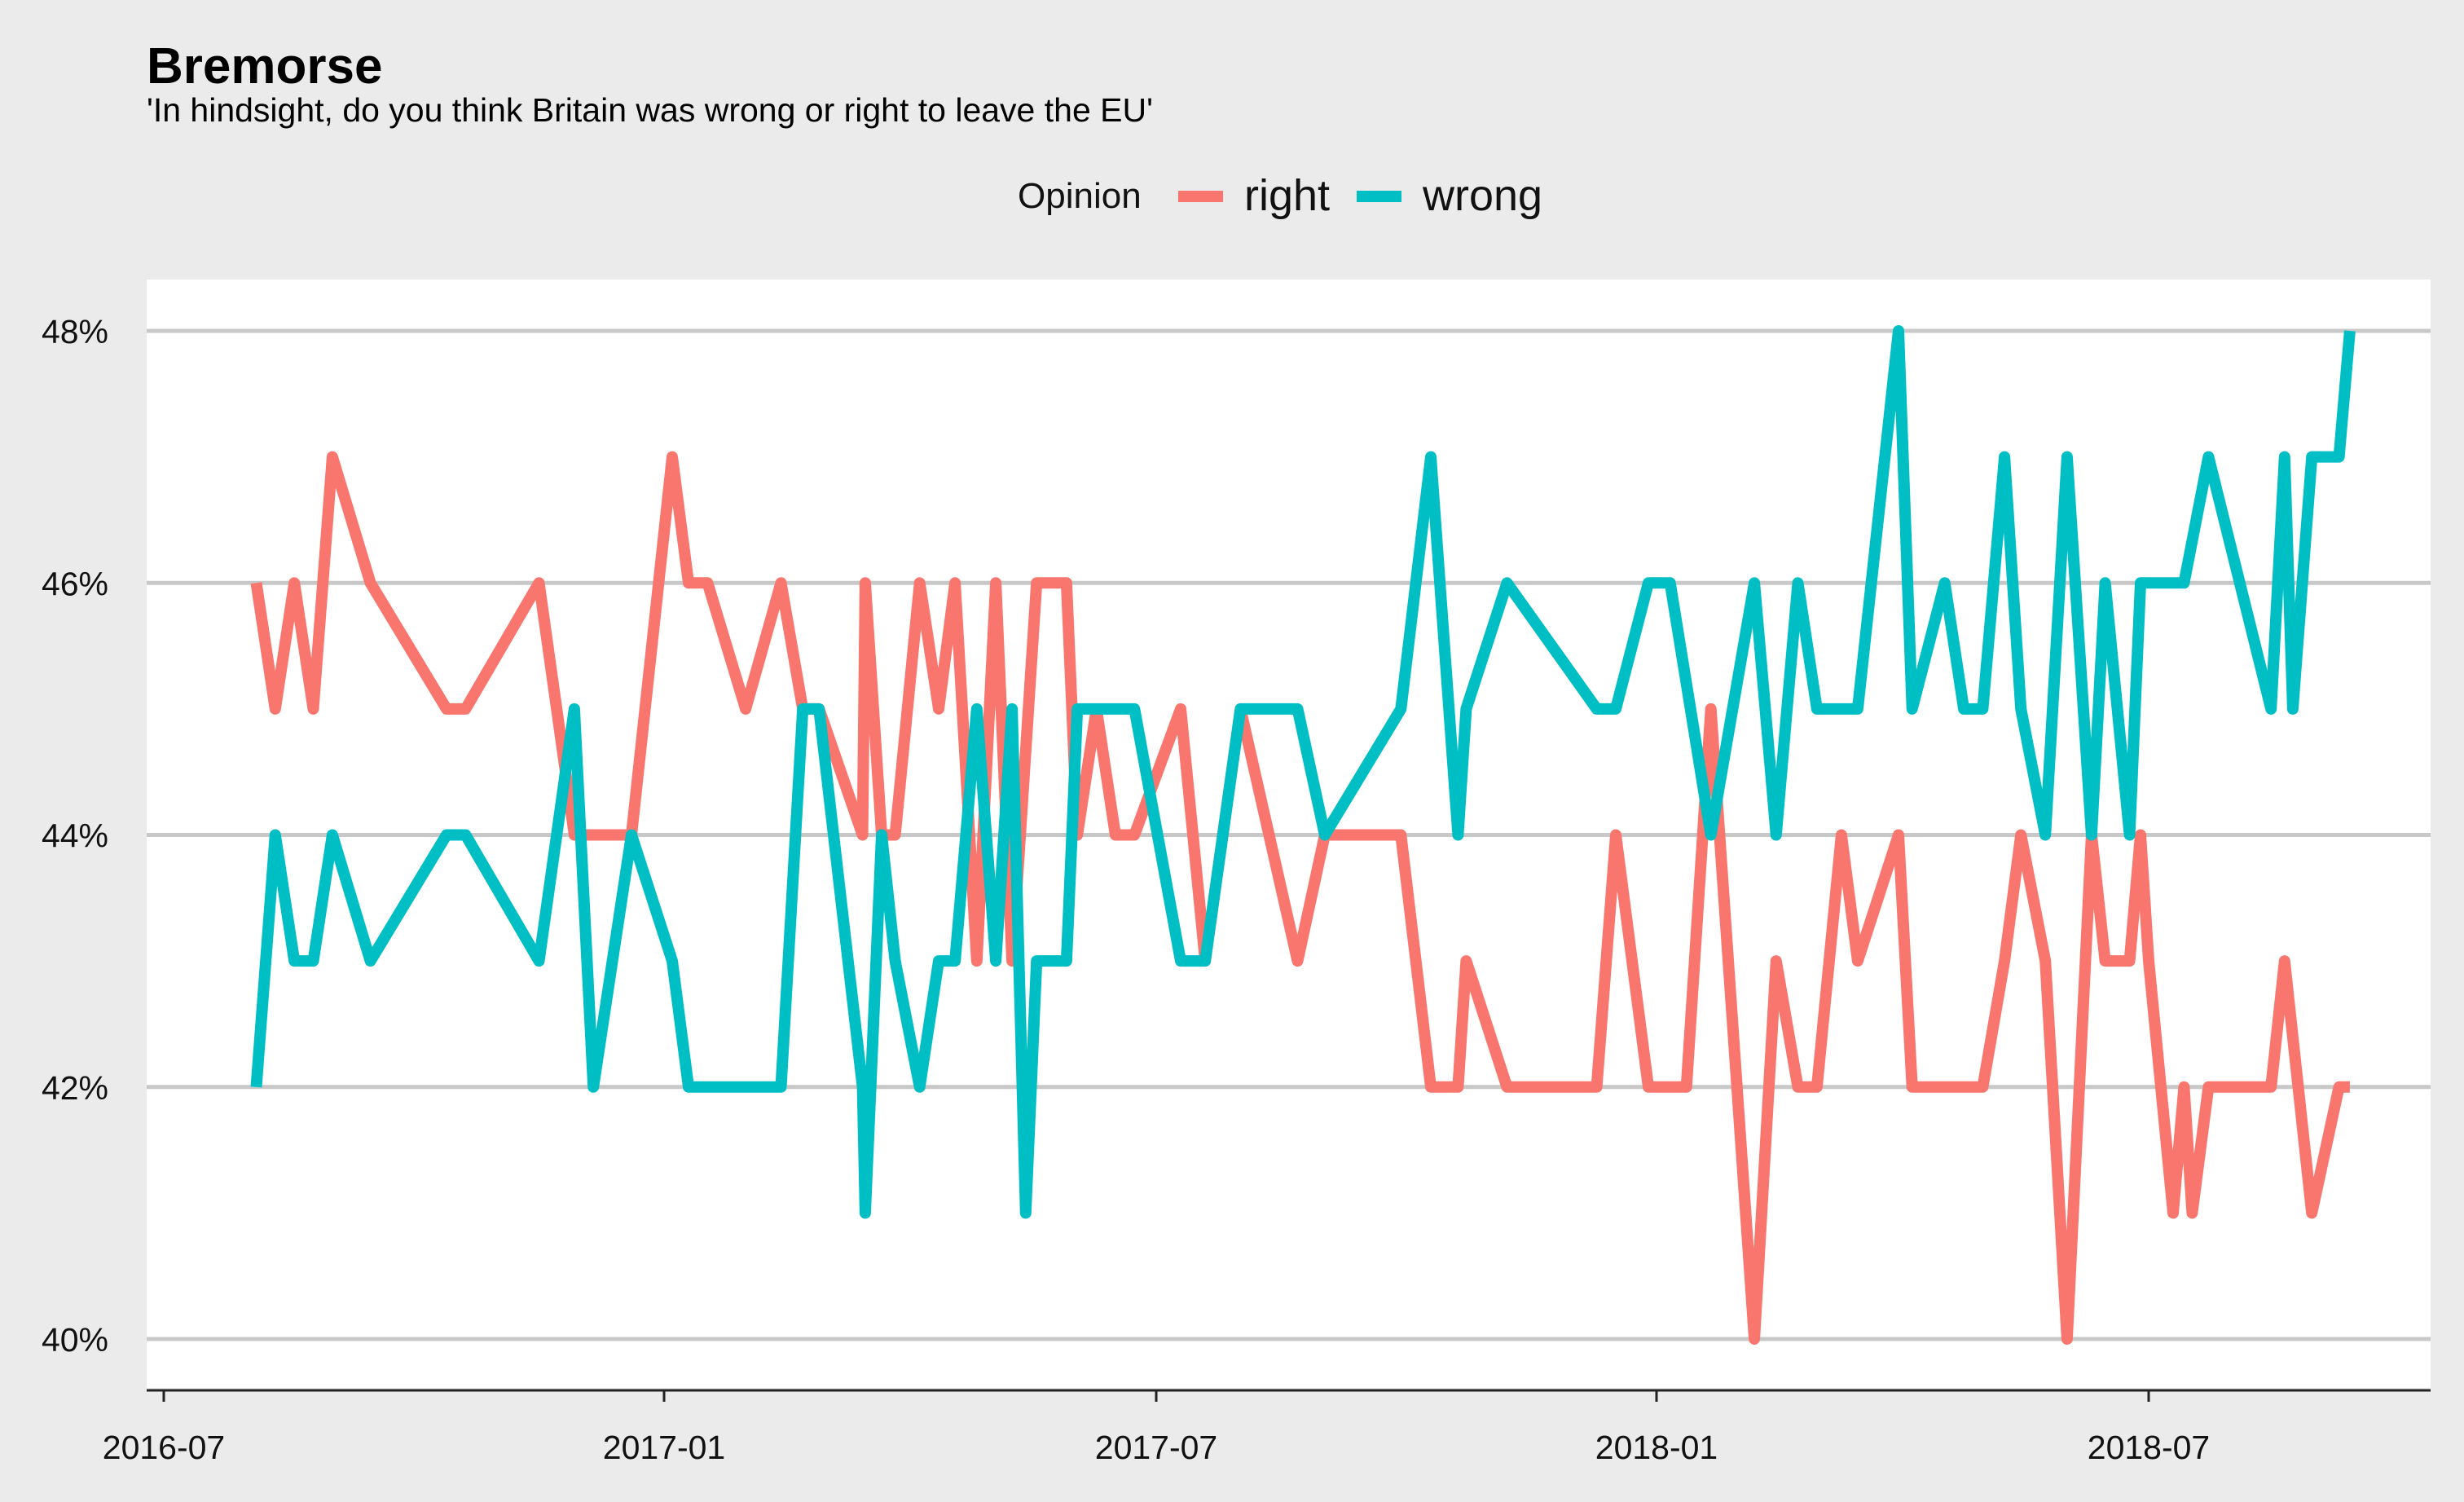 This screenshot has height=1502, width=2464. I want to click on x-tick-label: 2016-07, so click(164, 1447).